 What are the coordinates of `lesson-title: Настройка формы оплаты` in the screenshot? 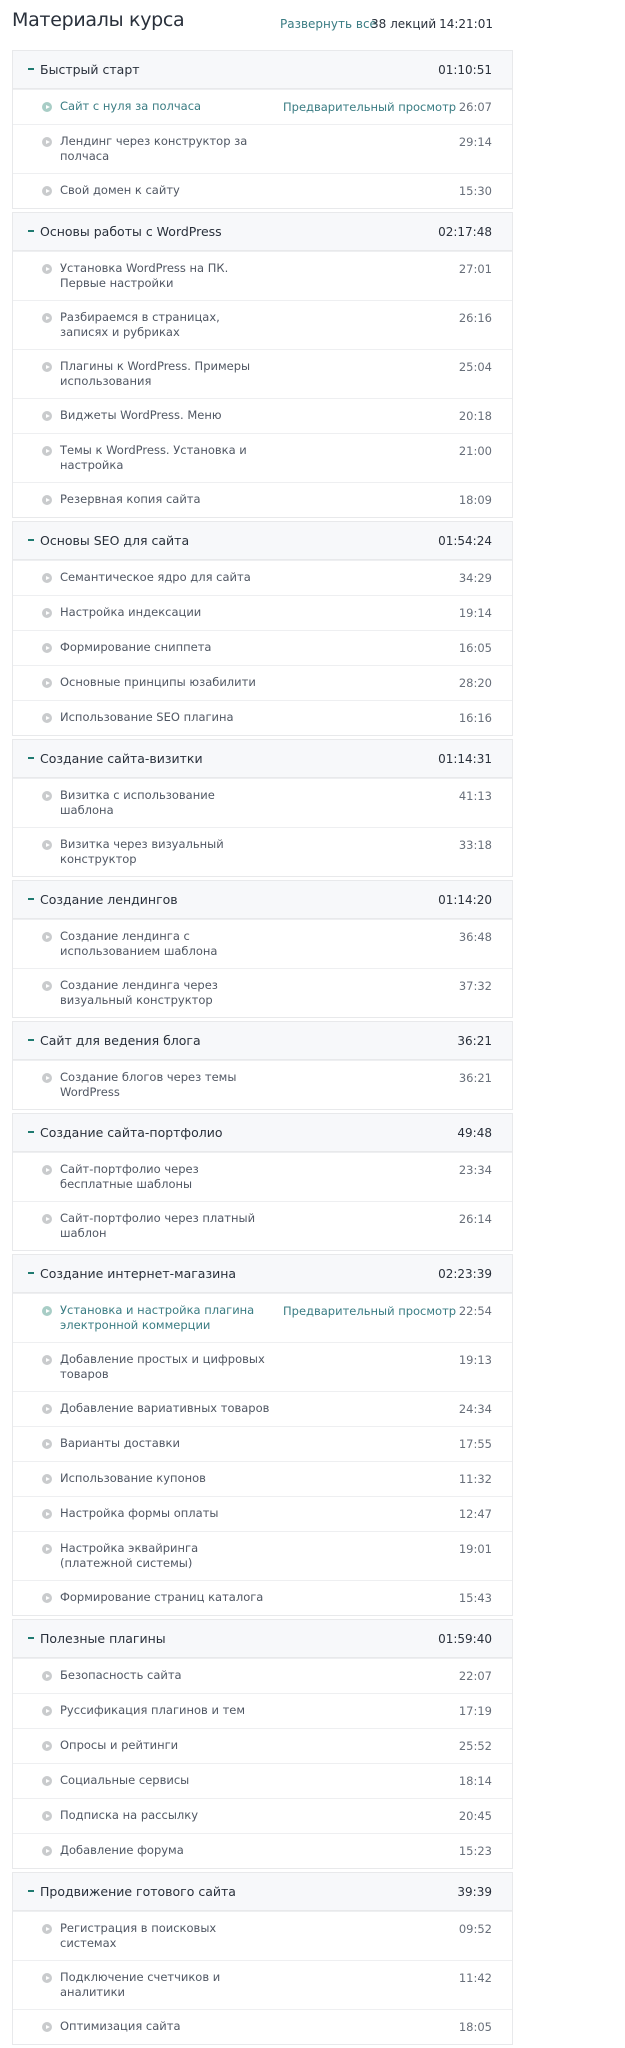 It's located at (139, 1513).